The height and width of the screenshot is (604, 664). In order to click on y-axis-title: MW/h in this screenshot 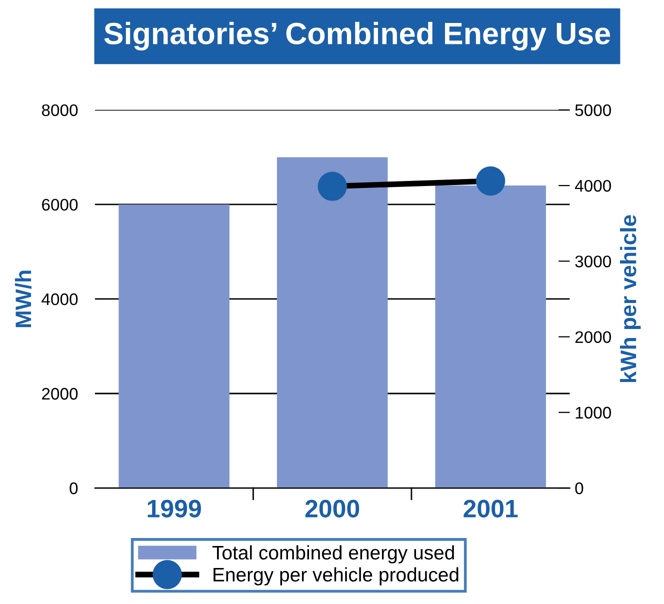, I will do `click(23, 299)`.